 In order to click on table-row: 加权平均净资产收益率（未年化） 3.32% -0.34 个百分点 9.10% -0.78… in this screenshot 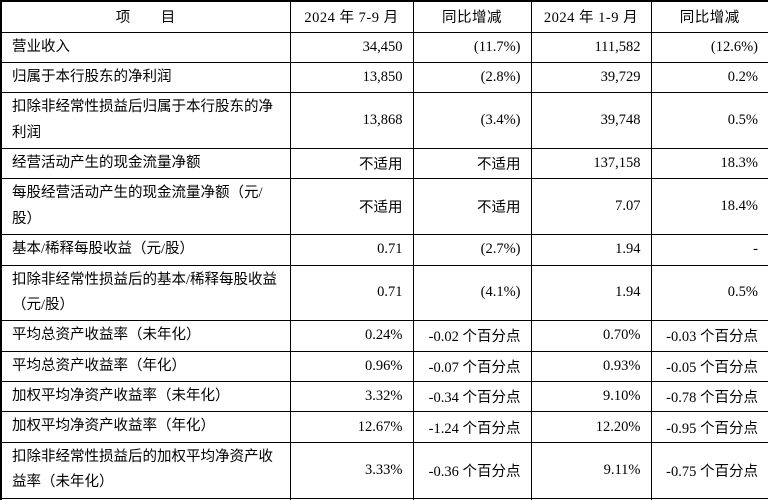, I will do `click(384, 396)`.